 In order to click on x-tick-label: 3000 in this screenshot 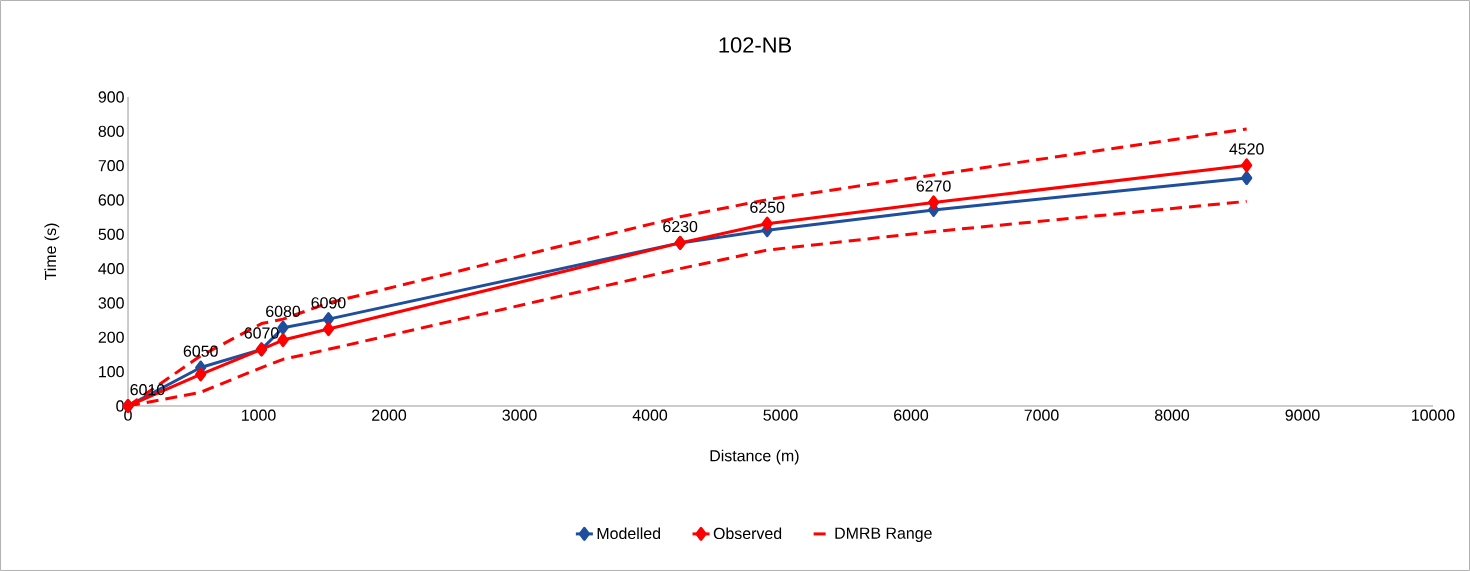, I will do `click(519, 415)`.